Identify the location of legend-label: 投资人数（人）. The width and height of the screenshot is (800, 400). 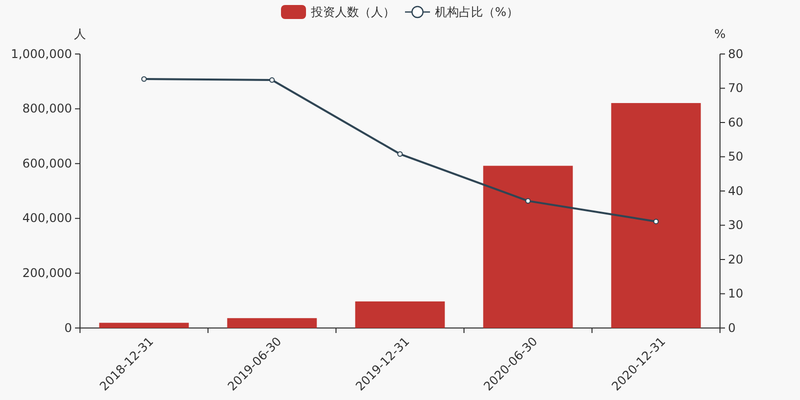
(352, 12).